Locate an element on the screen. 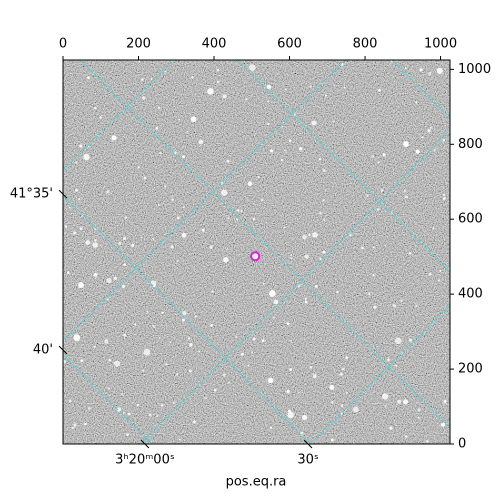 This screenshot has width=500, height=500. x-tick-label: 0 is located at coordinates (63, 44).